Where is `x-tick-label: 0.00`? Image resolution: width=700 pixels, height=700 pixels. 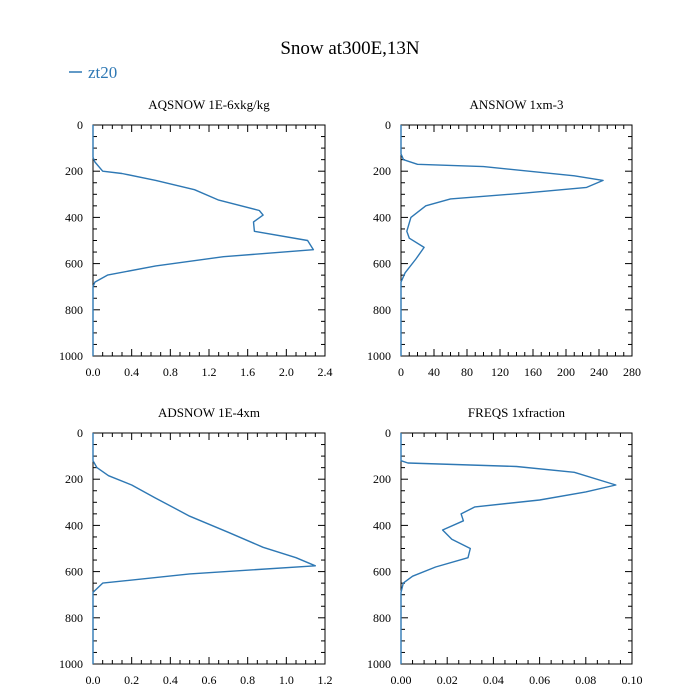 x-tick-label: 0.00 is located at coordinates (401, 680).